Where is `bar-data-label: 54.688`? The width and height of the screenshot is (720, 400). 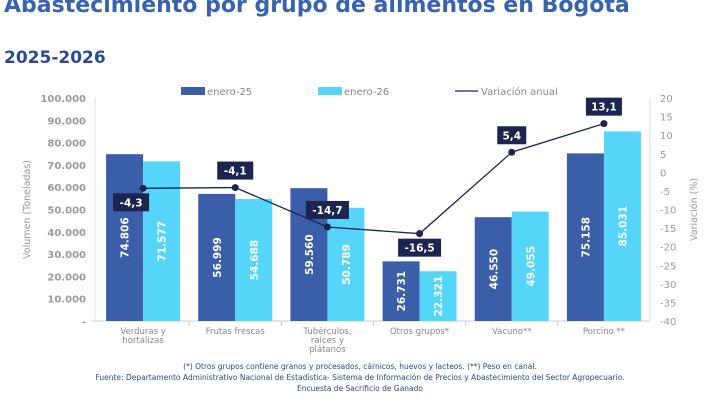 bar-data-label: 54.688 is located at coordinates (255, 260).